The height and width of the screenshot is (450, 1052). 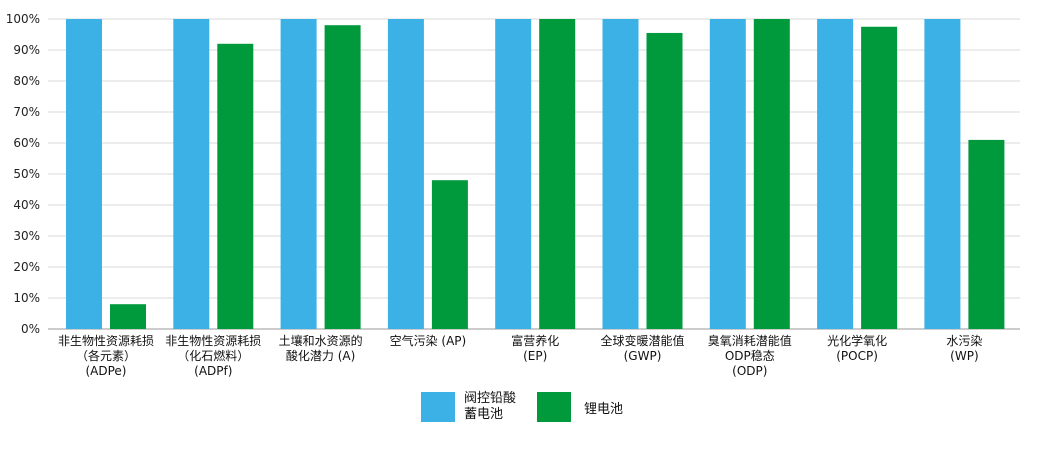 What do you see at coordinates (321, 348) in the screenshot?
I see `category-label: 土壤和水资源的酸化潜力 (A)` at bounding box center [321, 348].